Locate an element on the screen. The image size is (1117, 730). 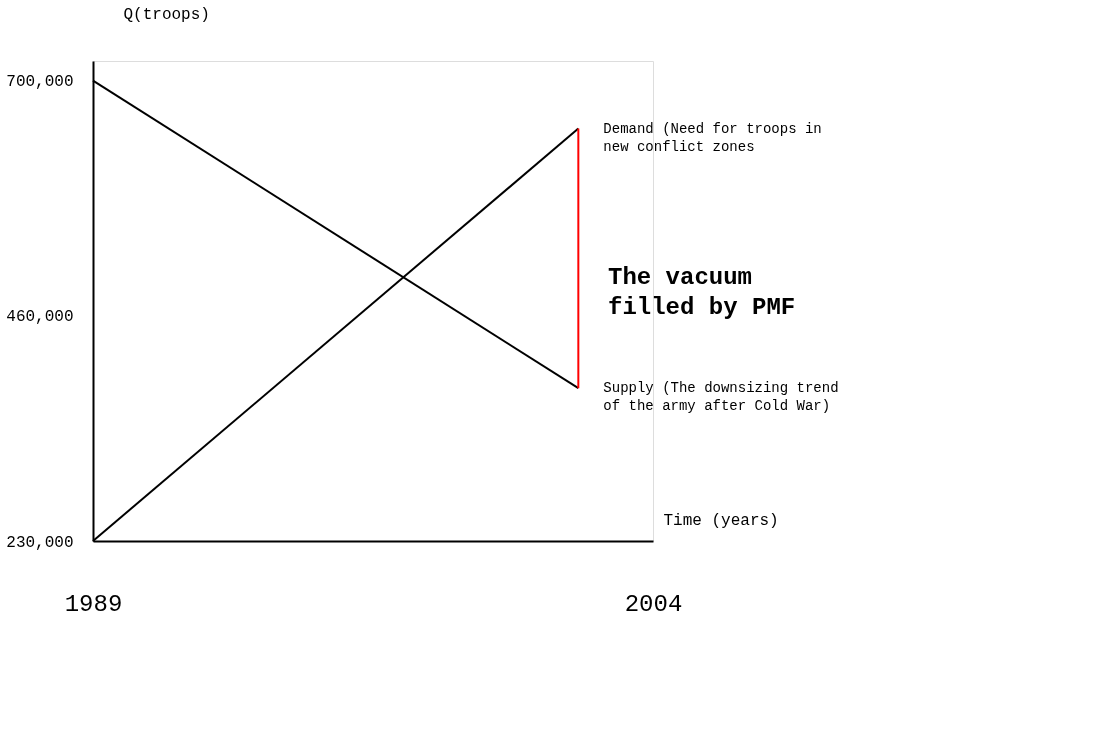
series-label: Demand (Need for troops in new conflict zones is located at coordinates (712, 137).